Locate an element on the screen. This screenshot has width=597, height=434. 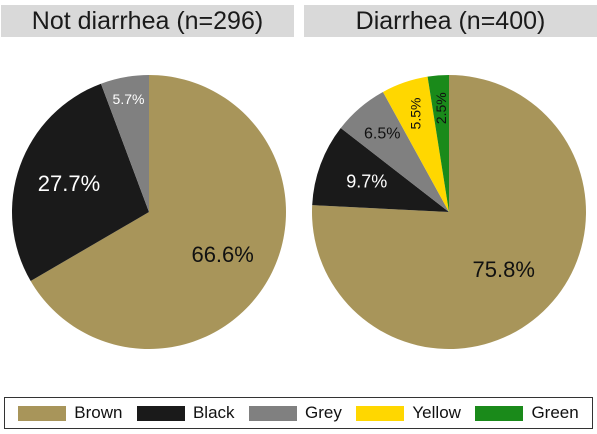
legend-label-brown: Brown is located at coordinates (98, 412).